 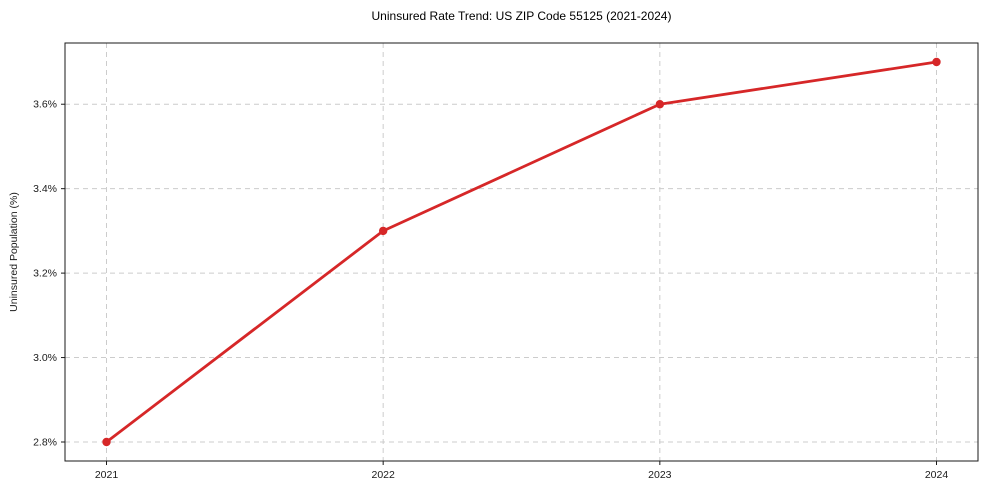 What do you see at coordinates (45, 105) in the screenshot?
I see `y-tick-label: 3.6%` at bounding box center [45, 105].